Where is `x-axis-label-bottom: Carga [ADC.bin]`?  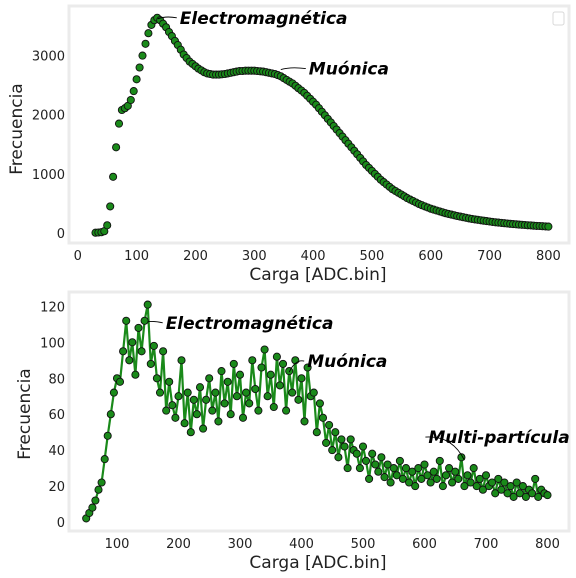 x-axis-label-bottom: Carga [ADC.bin] is located at coordinates (317, 563).